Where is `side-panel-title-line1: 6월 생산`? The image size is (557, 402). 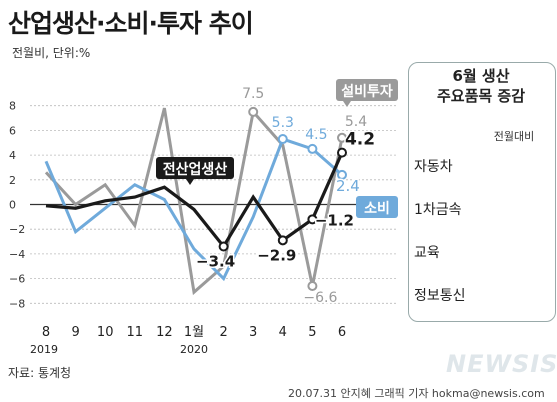
side-panel-title-line1: 6월 생산 is located at coordinates (481, 76).